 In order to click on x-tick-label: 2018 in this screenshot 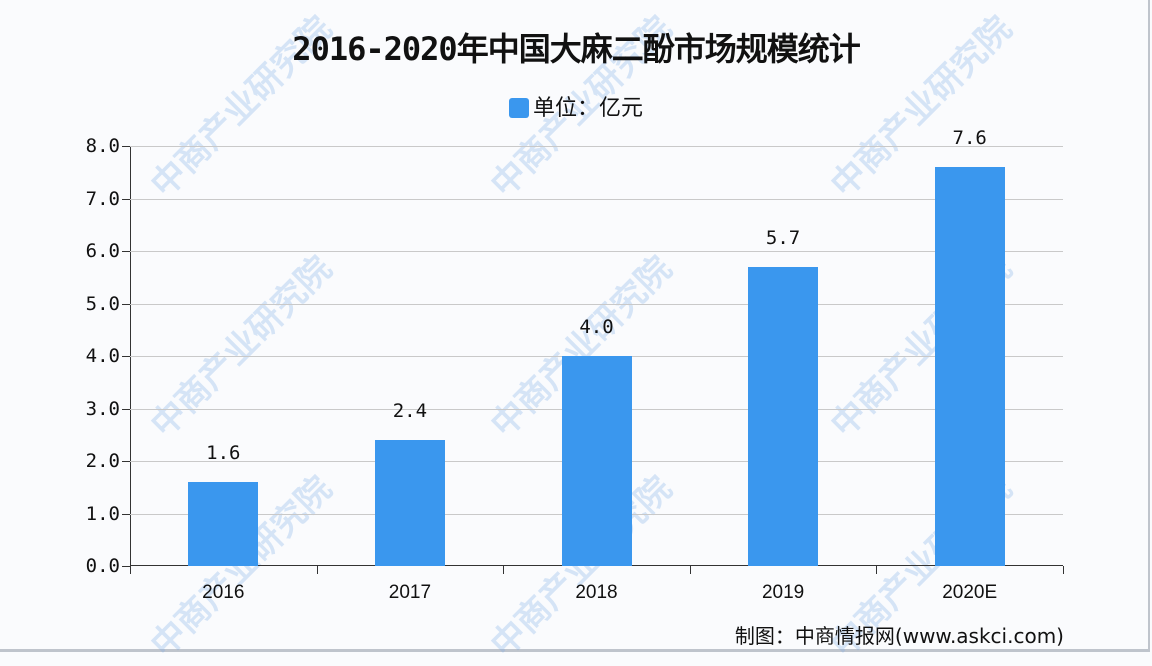, I will do `click(596, 592)`.